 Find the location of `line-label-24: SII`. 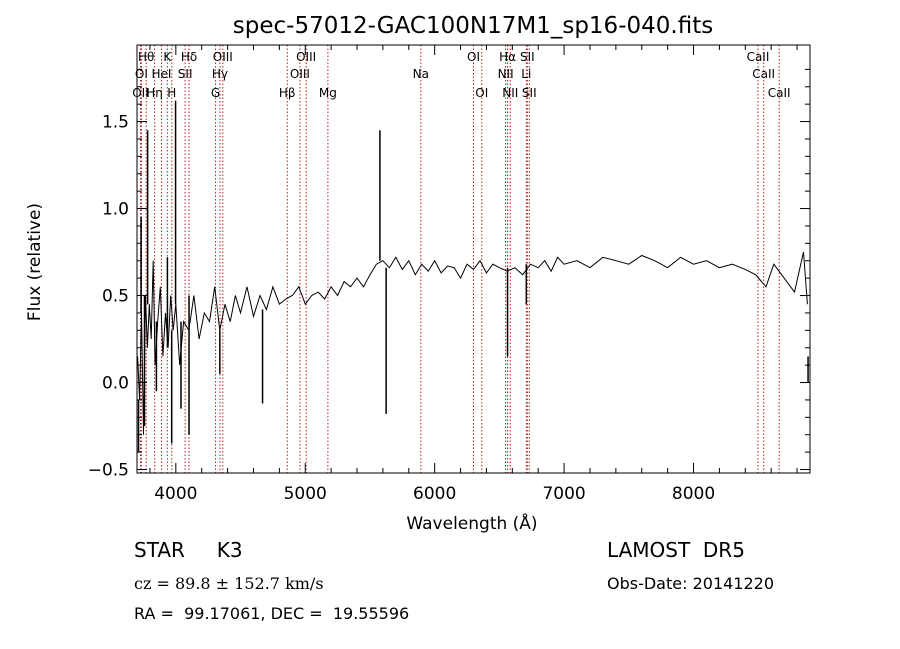

line-label-24: SII is located at coordinates (529, 93).